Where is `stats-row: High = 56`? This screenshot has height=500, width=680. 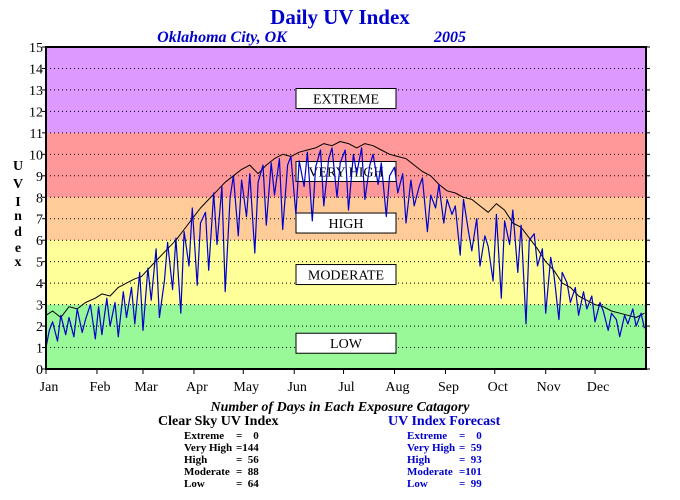
stats-row: High = 56 is located at coordinates (218, 460).